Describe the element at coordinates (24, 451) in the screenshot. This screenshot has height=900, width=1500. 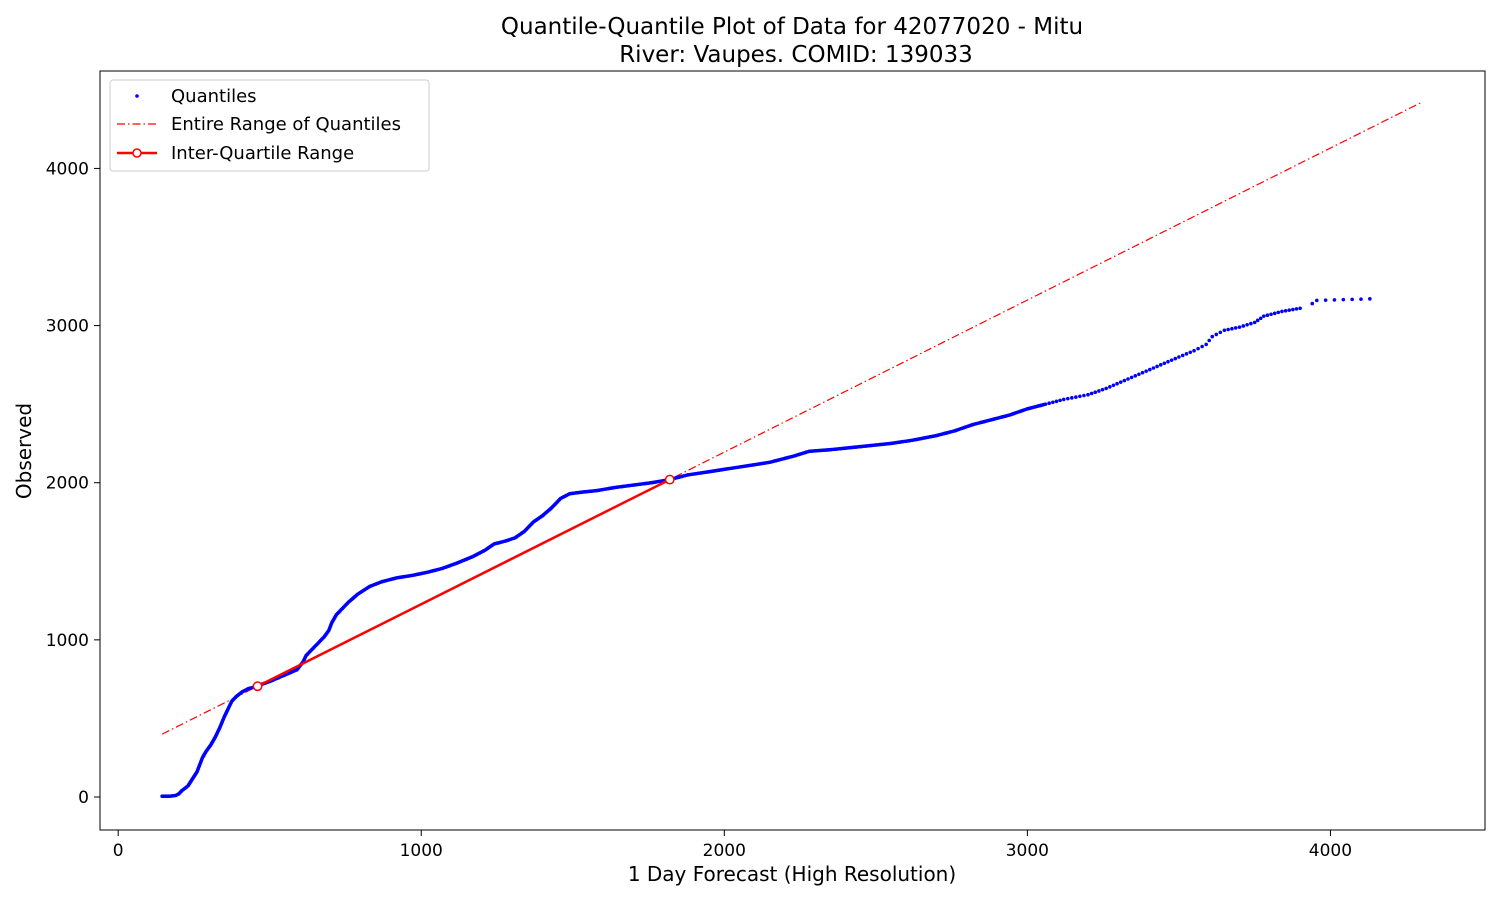
I see `y-axis-label: Observed` at that location.